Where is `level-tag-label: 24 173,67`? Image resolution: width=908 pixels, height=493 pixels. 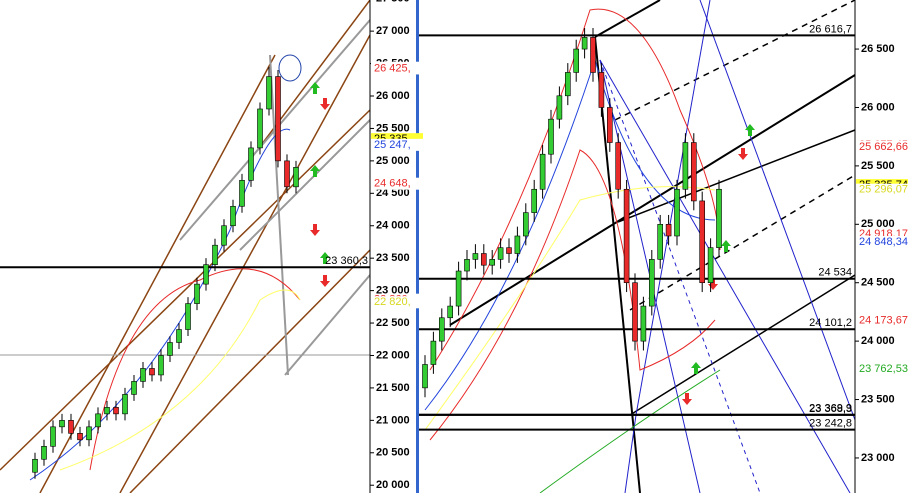
level-tag-label: 24 173,67 is located at coordinates (883, 321).